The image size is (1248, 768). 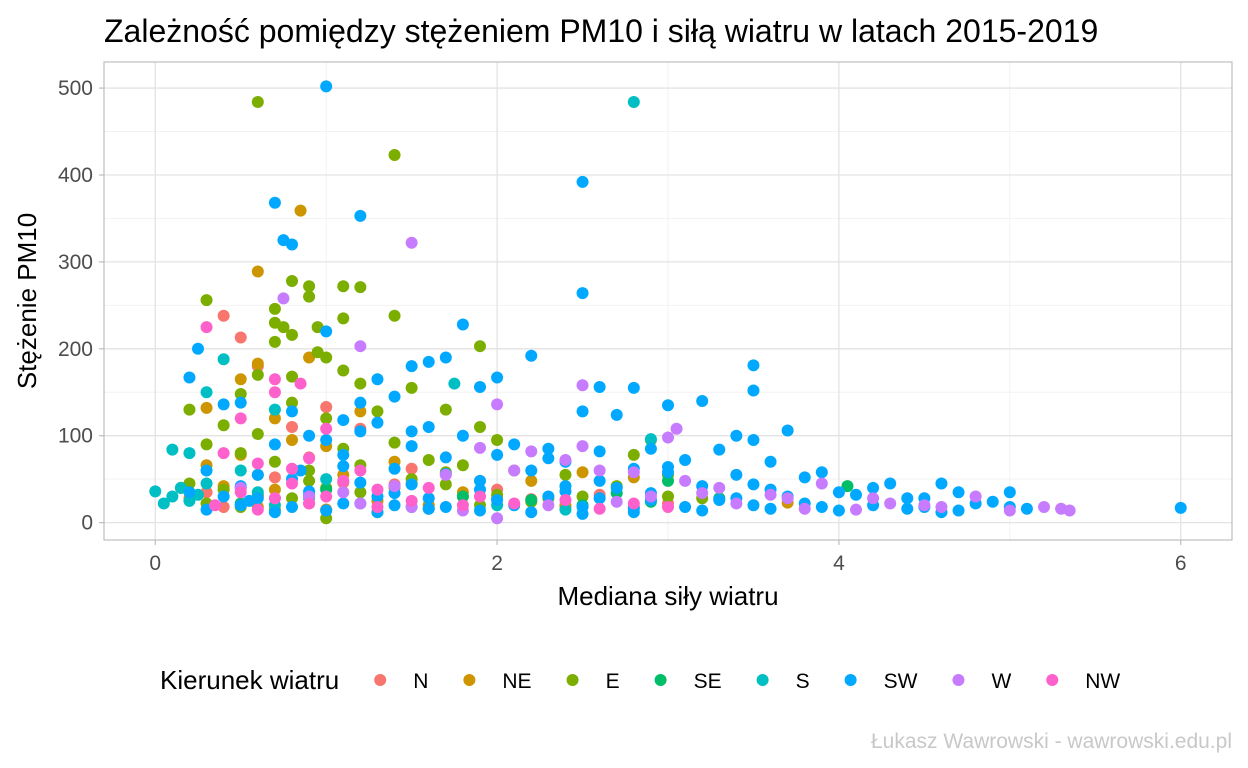 I want to click on series-nw, so click(x=437, y=418).